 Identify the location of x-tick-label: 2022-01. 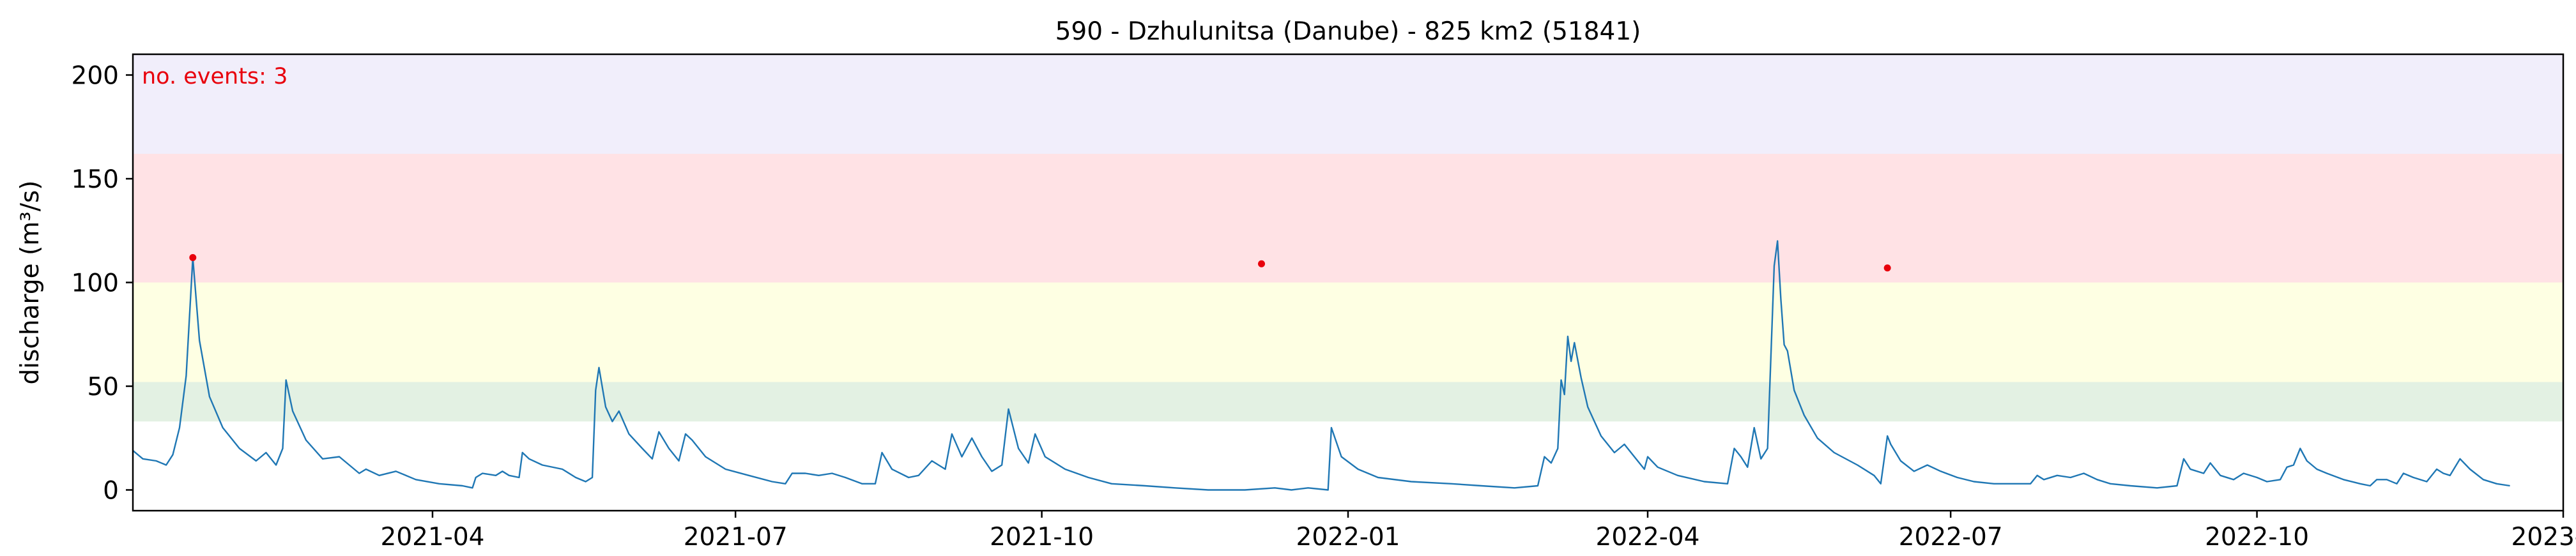
(1348, 537).